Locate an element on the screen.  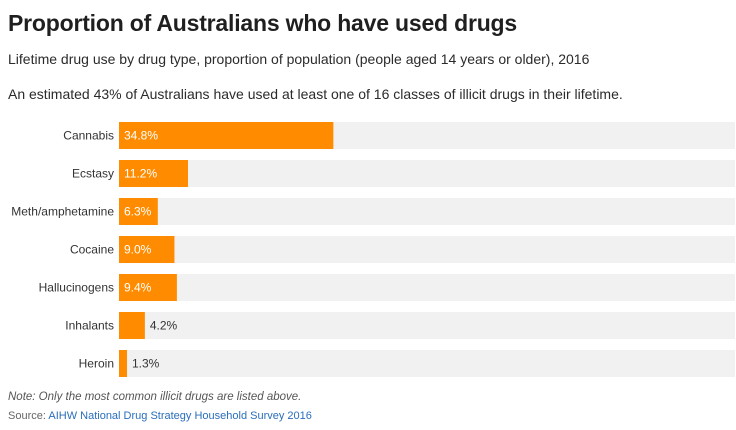
value-label: 4.2% is located at coordinates (164, 326).